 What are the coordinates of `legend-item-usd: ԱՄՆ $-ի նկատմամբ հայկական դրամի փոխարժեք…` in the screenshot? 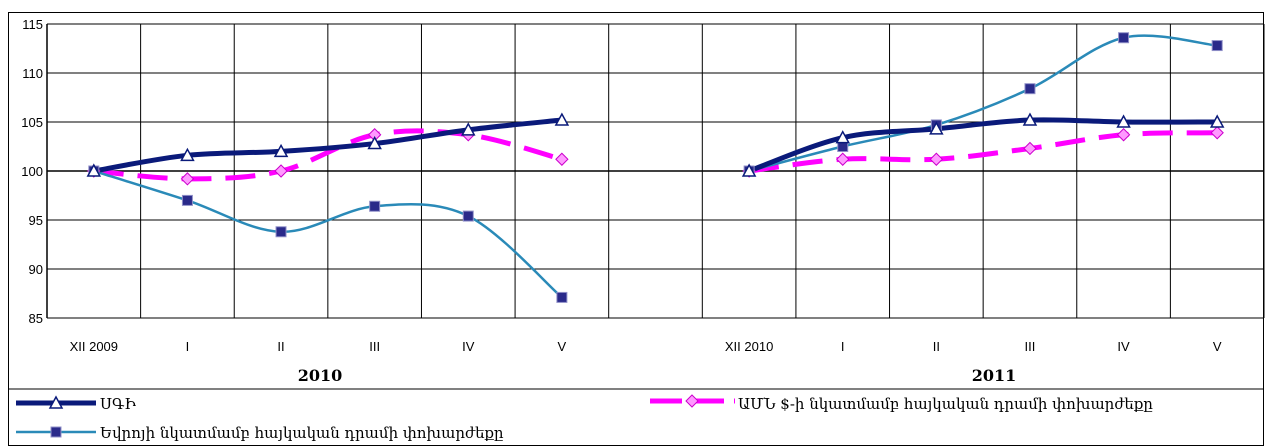 It's located at (901, 403).